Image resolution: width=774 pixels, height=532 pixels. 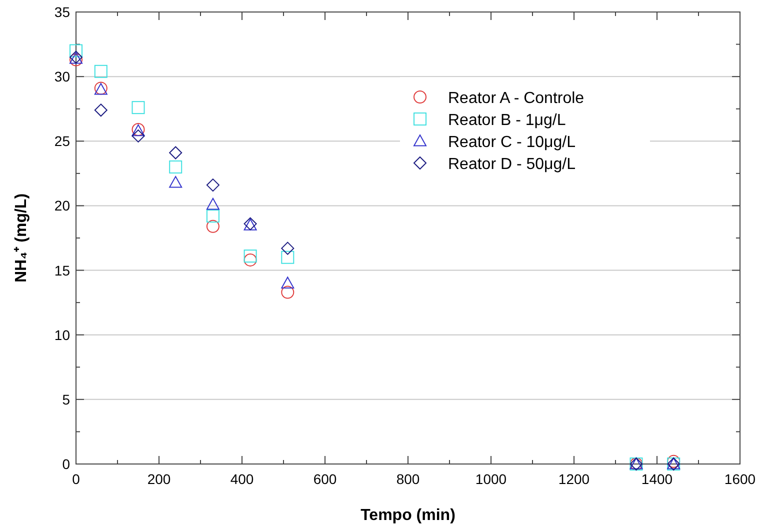 I want to click on x-axis-title: Tempo (min), so click(x=408, y=515).